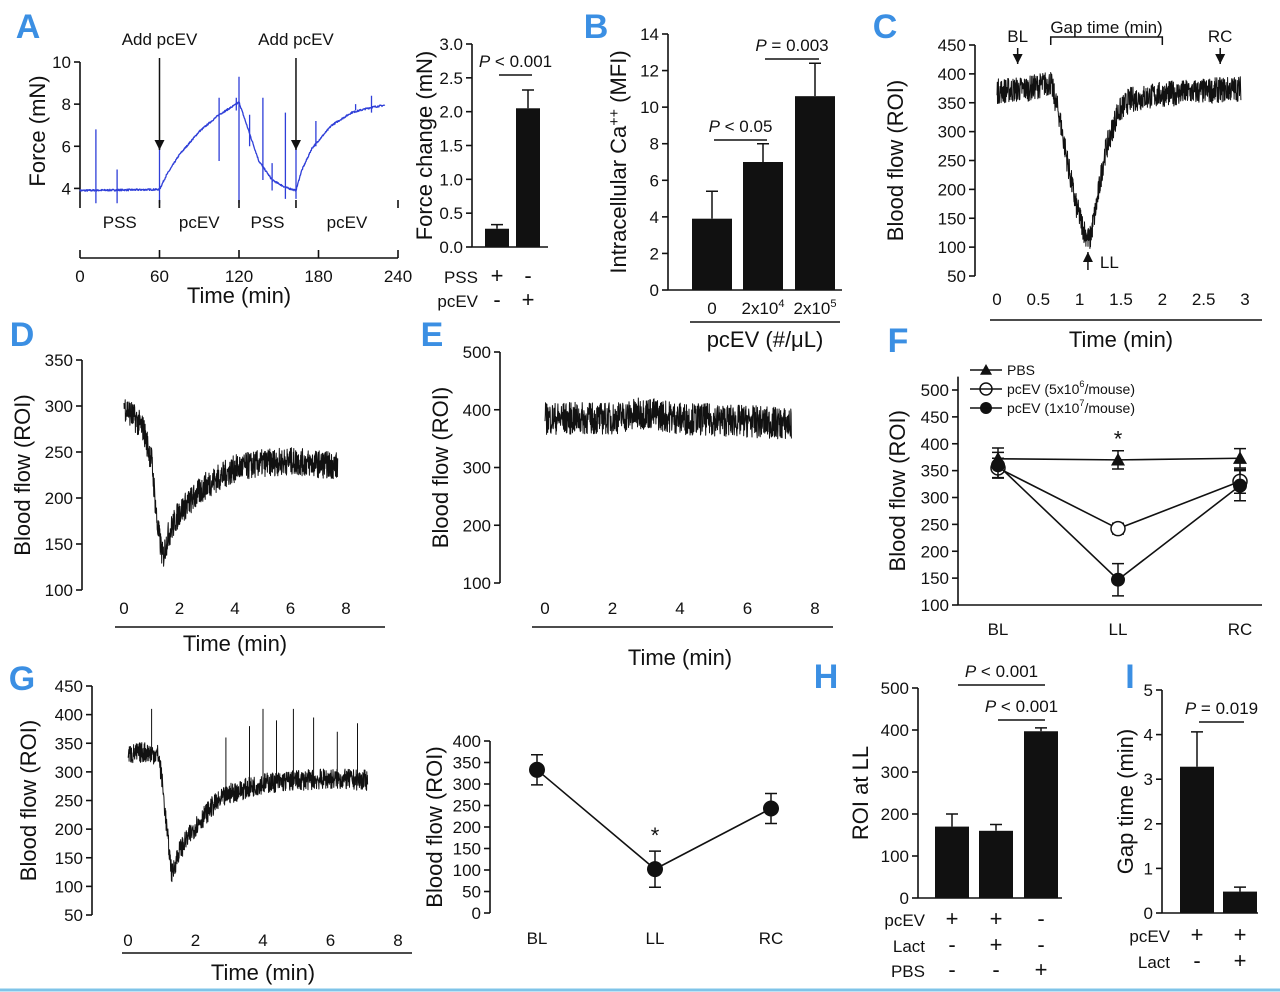 The width and height of the screenshot is (1280, 992). What do you see at coordinates (618, 199) in the screenshot?
I see `label-text: Intracellular Ca` at bounding box center [618, 199].